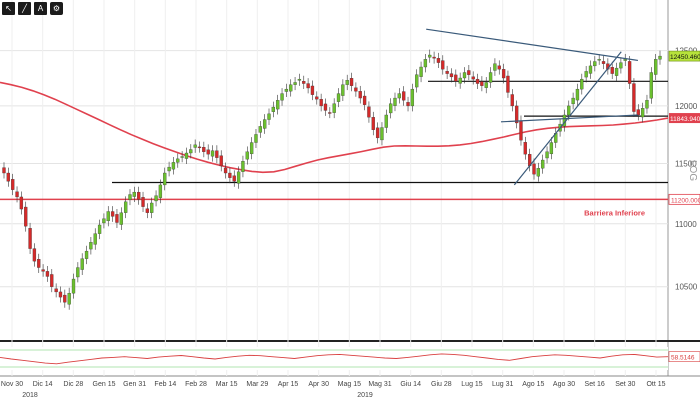 Image resolution: width=700 pixels, height=405 pixels. I want to click on x-tick-label: Ott 15, so click(655, 384).